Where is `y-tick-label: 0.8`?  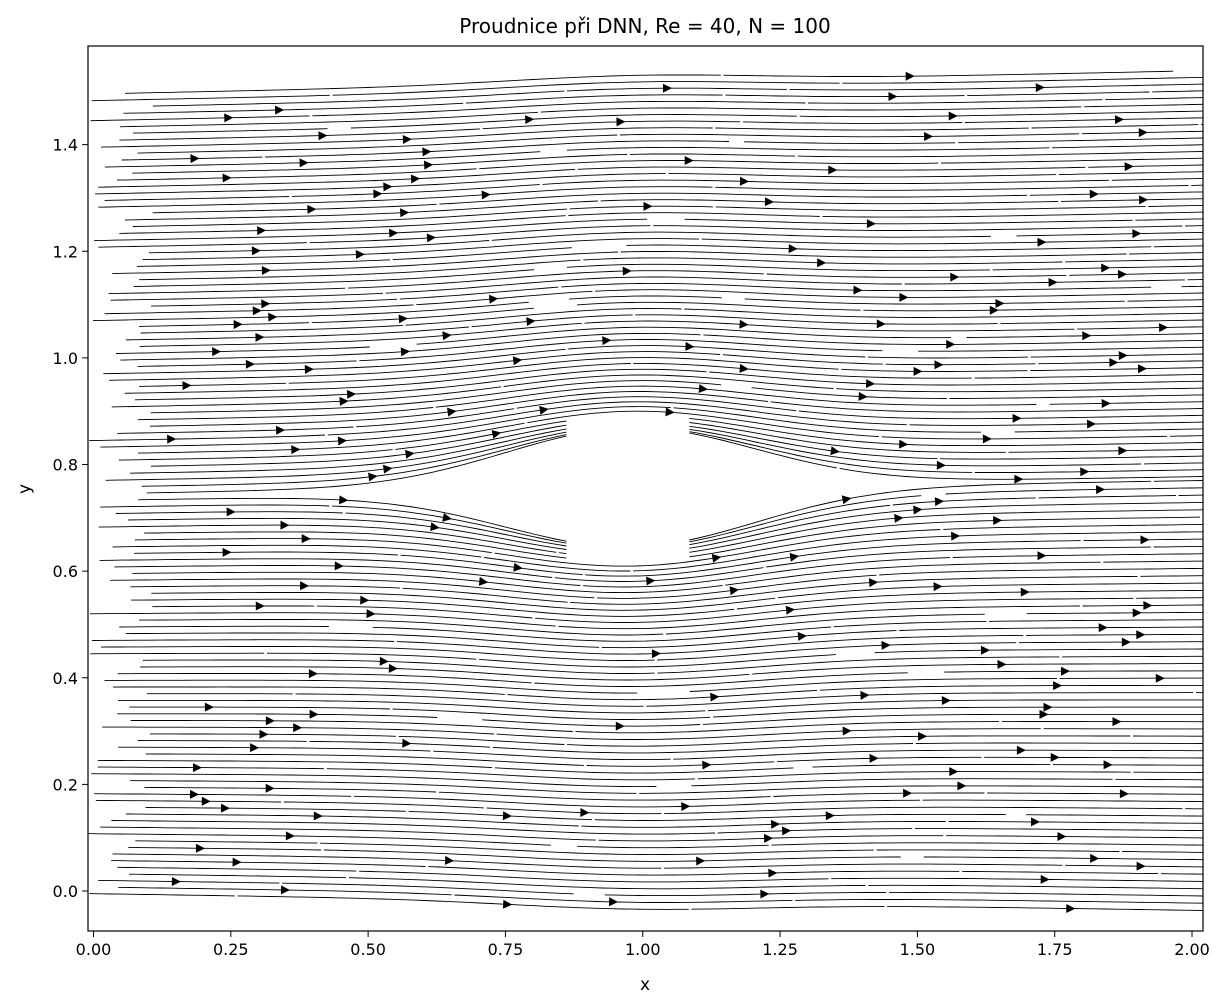
y-tick-label: 0.8 is located at coordinates (65, 465).